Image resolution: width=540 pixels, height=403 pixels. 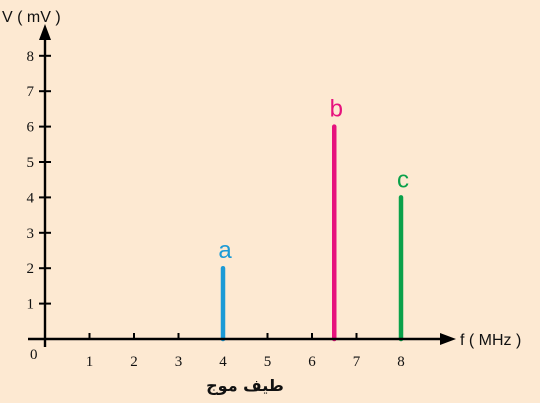 I want to click on x-tick-label: 2, so click(x=134, y=362).